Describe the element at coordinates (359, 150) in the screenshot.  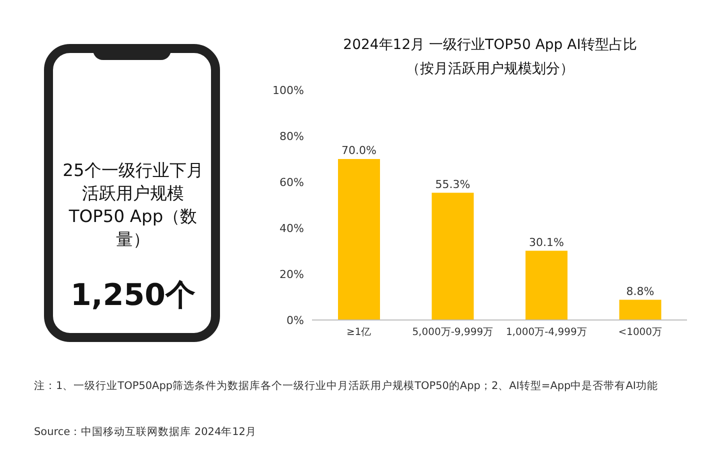
I see `data-label: 70.0%` at that location.